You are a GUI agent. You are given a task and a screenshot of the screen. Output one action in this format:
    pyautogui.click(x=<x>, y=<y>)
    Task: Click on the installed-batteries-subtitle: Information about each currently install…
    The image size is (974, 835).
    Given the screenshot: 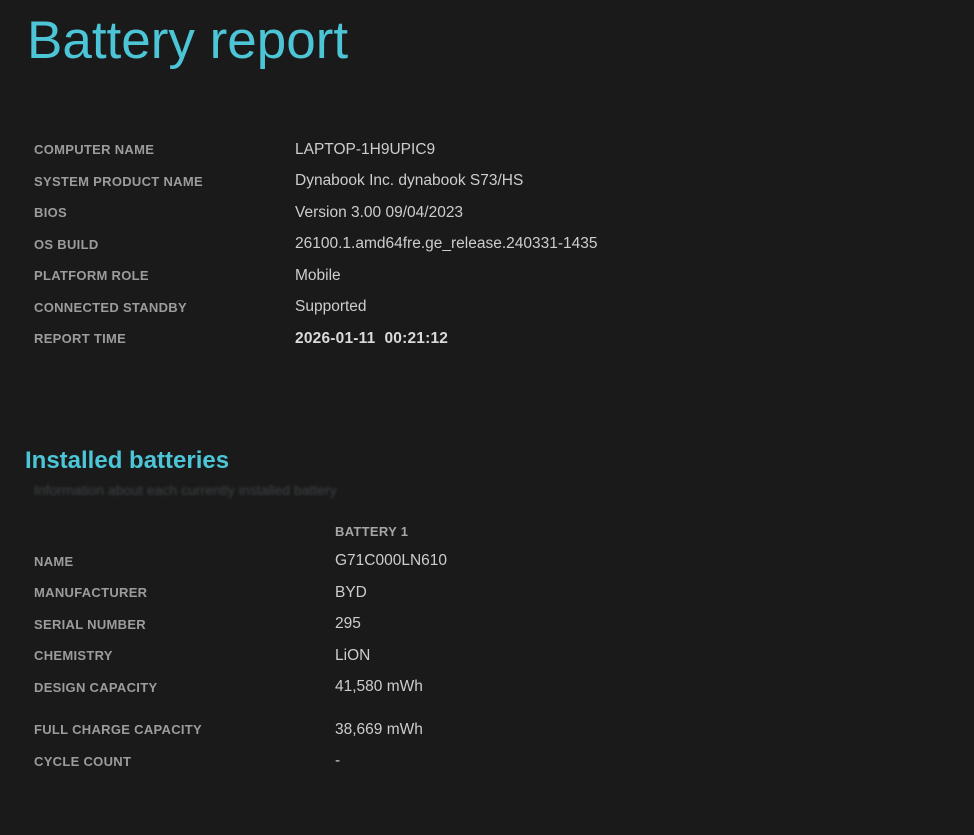 What is the action you would take?
    pyautogui.click(x=185, y=489)
    